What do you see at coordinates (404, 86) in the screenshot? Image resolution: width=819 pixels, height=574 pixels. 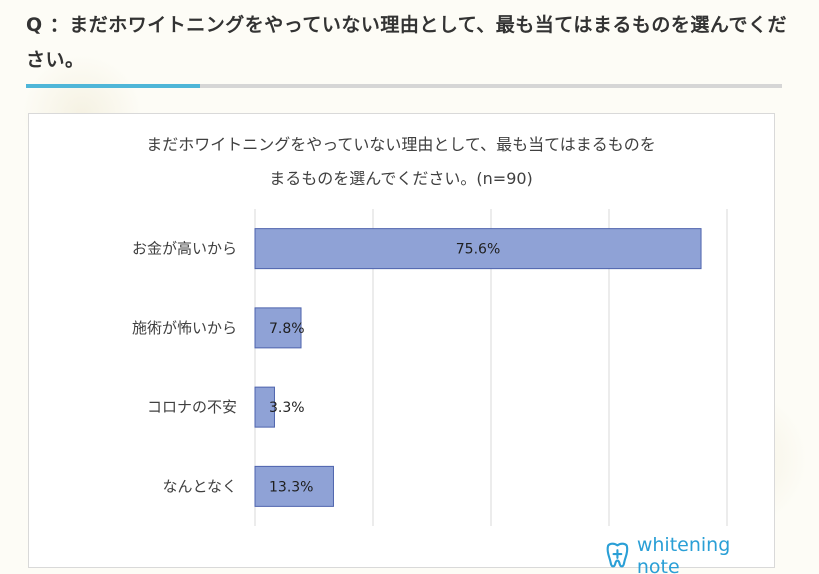 I see `heading-underline` at bounding box center [404, 86].